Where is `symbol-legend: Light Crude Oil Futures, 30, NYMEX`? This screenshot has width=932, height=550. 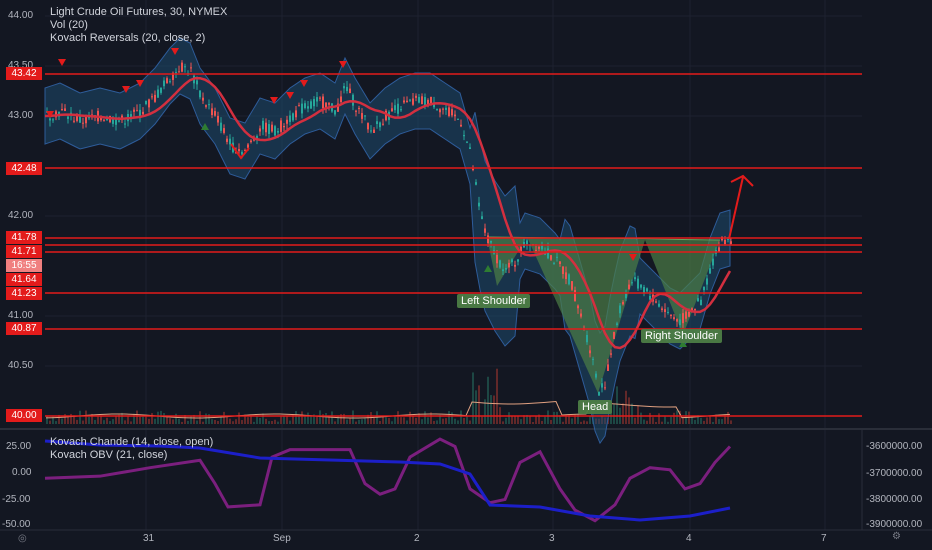
symbol-legend: Light Crude Oil Futures, 30, NYMEX is located at coordinates (139, 12).